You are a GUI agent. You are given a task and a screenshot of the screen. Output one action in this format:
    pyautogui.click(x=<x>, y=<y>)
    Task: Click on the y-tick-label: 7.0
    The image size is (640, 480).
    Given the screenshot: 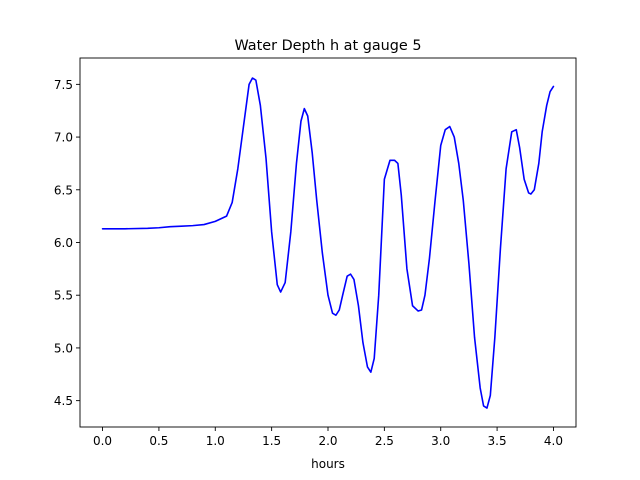 What is the action you would take?
    pyautogui.click(x=63, y=138)
    